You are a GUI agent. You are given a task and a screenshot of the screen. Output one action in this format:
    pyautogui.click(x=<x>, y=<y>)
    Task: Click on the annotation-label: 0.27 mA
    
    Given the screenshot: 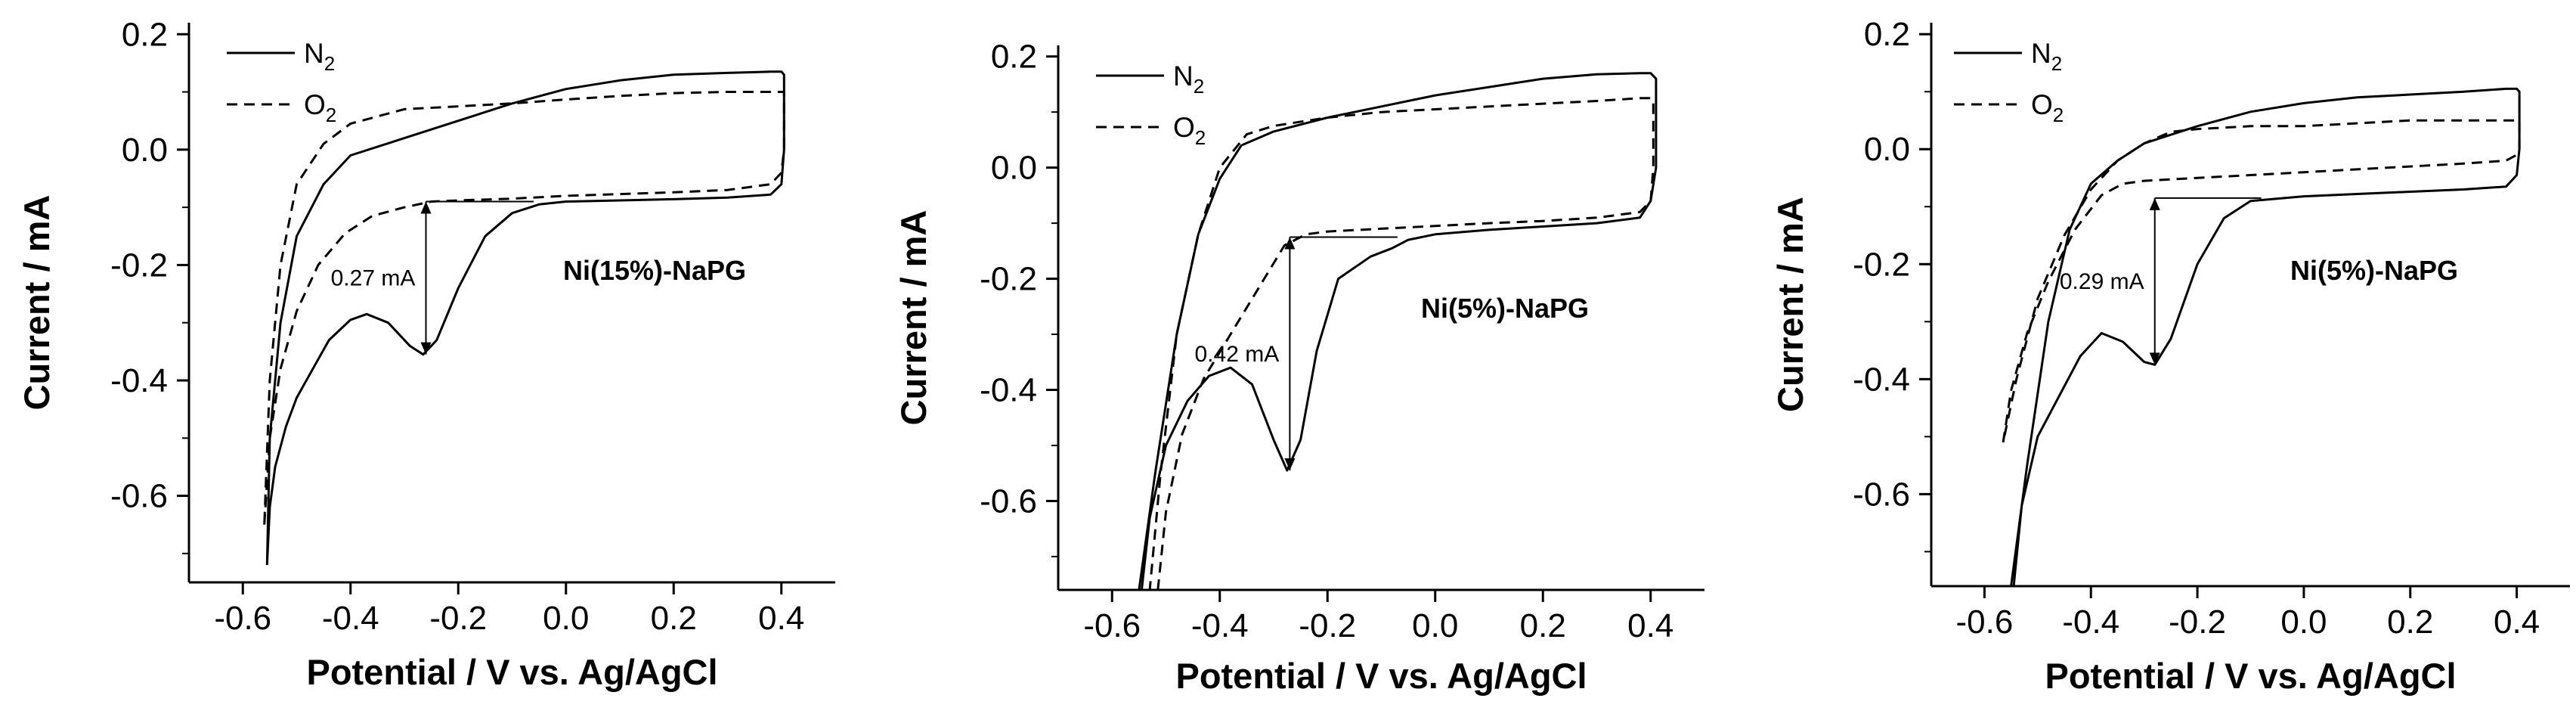 What is the action you would take?
    pyautogui.click(x=373, y=278)
    